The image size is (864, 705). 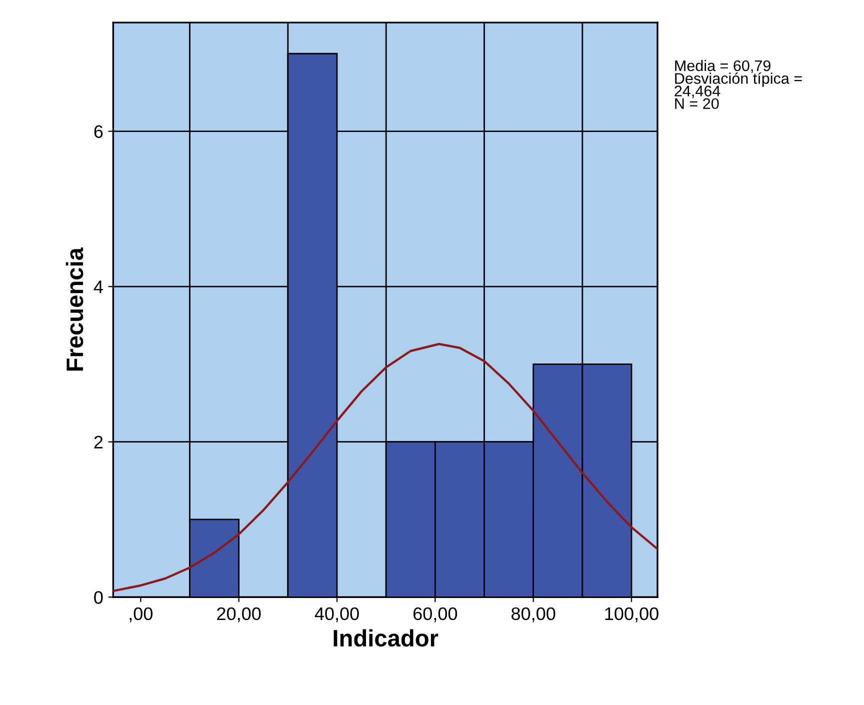 What do you see at coordinates (98, 131) in the screenshot?
I see `y-tick-label: 6` at bounding box center [98, 131].